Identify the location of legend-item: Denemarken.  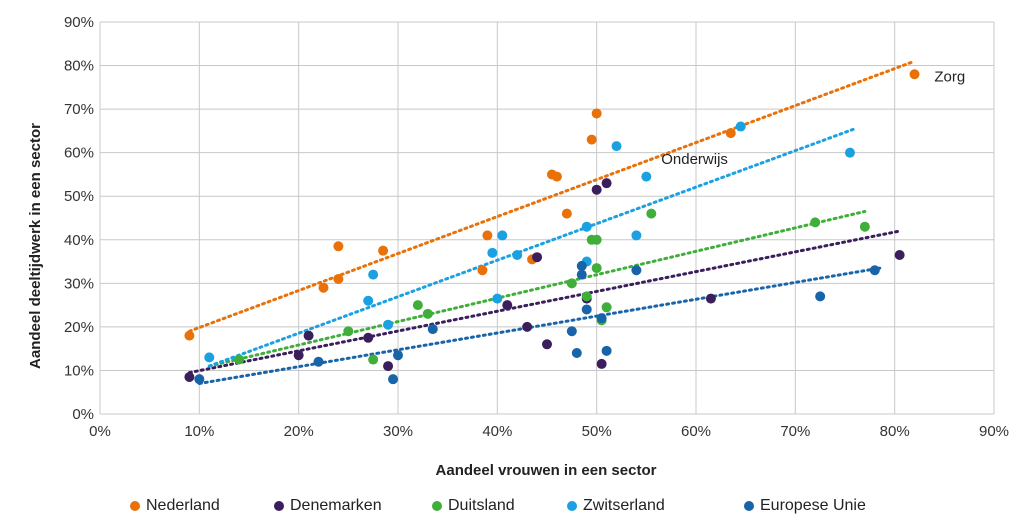
(328, 506).